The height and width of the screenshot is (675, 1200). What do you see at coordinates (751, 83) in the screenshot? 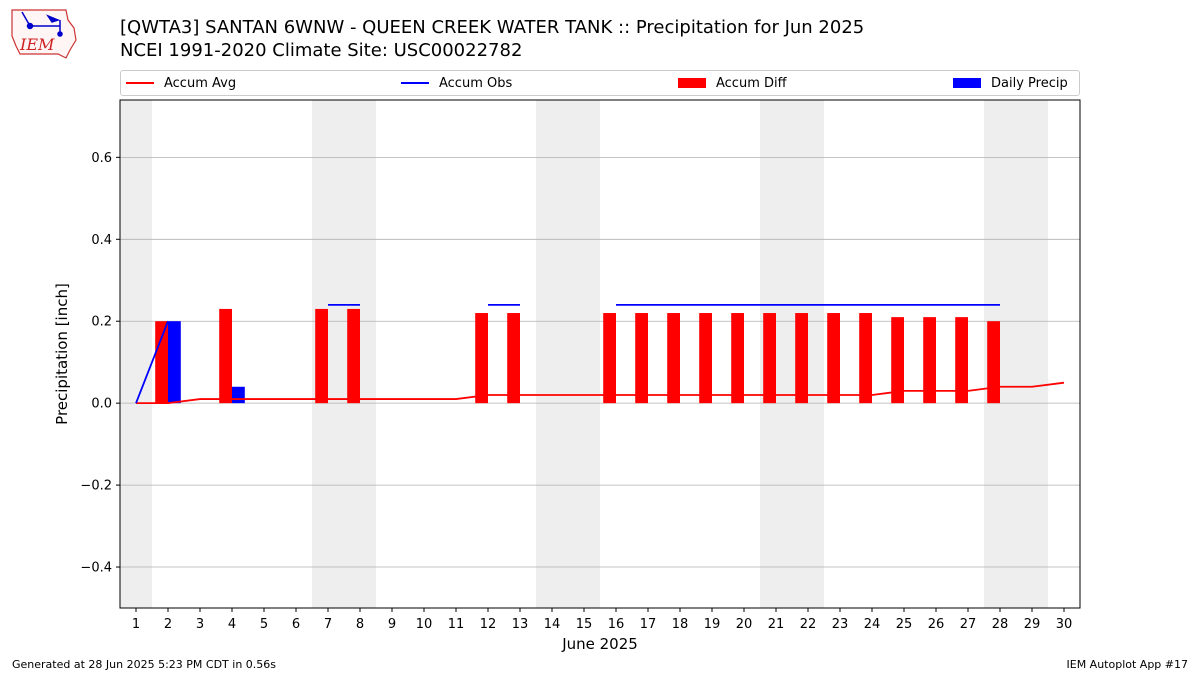
I see `legend-label-accum-diff: Accum Diff` at bounding box center [751, 83].